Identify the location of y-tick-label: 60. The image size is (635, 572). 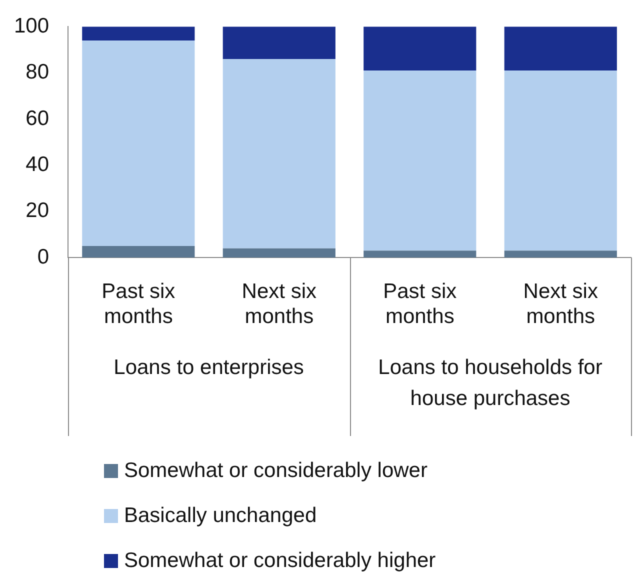
(38, 118).